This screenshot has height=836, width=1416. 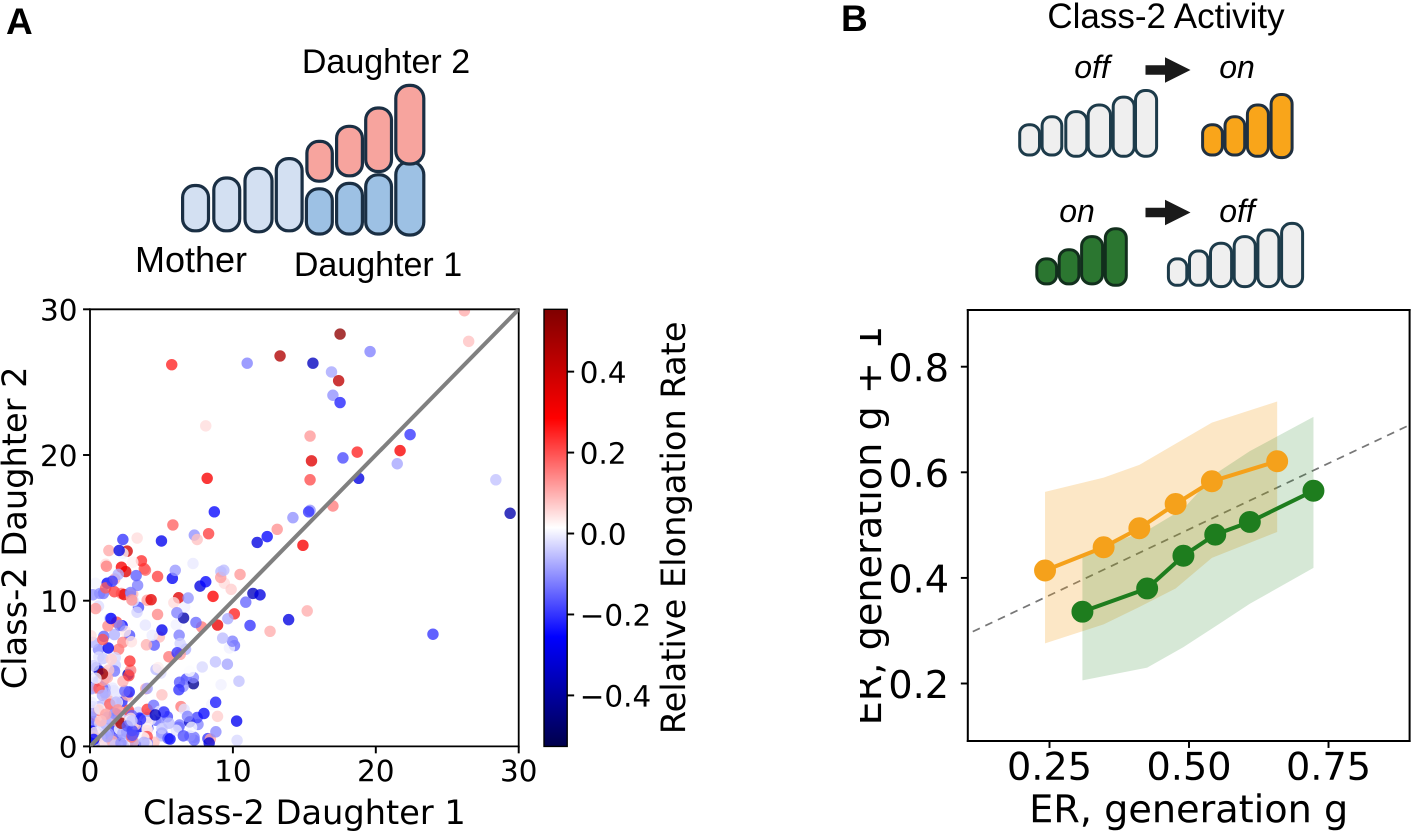 I want to click on svg-text: B, so click(x=854, y=19).